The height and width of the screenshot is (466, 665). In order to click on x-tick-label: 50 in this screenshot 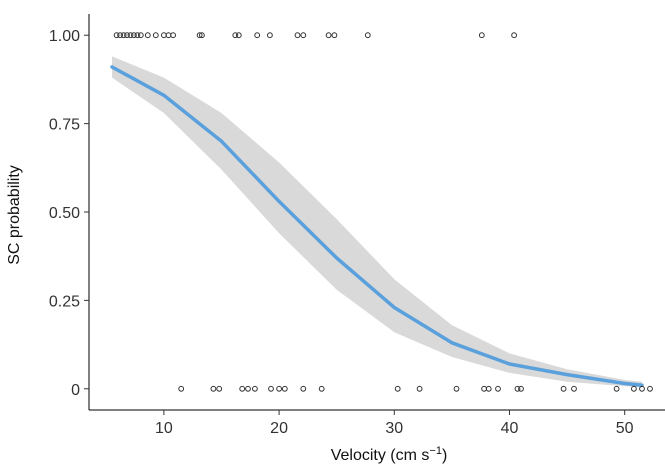, I will do `click(625, 428)`.